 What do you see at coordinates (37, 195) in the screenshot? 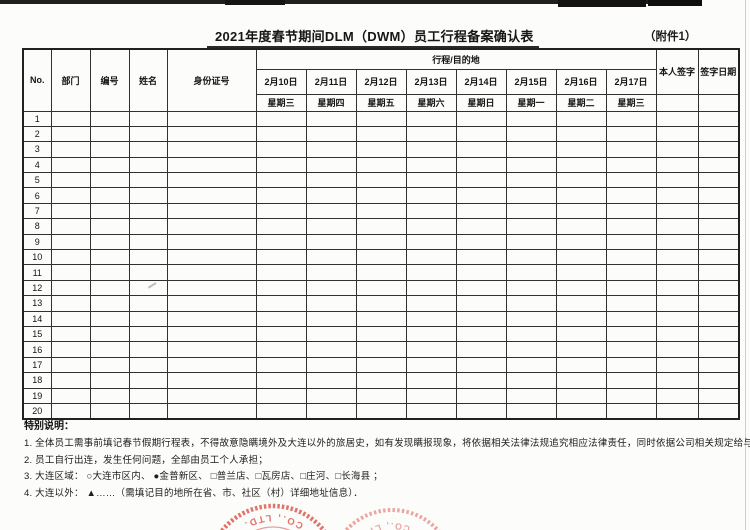
I see `row-number: 6` at bounding box center [37, 195].